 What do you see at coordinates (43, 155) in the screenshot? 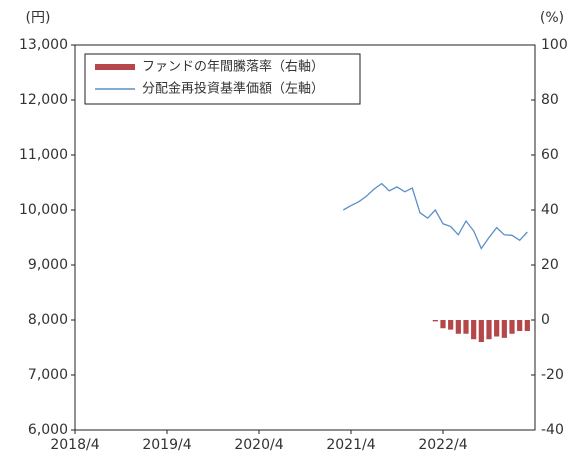
I see `y-tick-label: 11,000` at bounding box center [43, 155].